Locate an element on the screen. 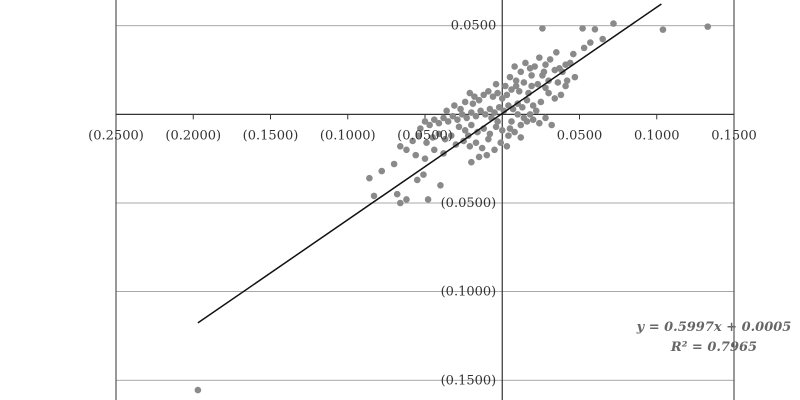  x-tick-label: 0.1000 is located at coordinates (657, 135).